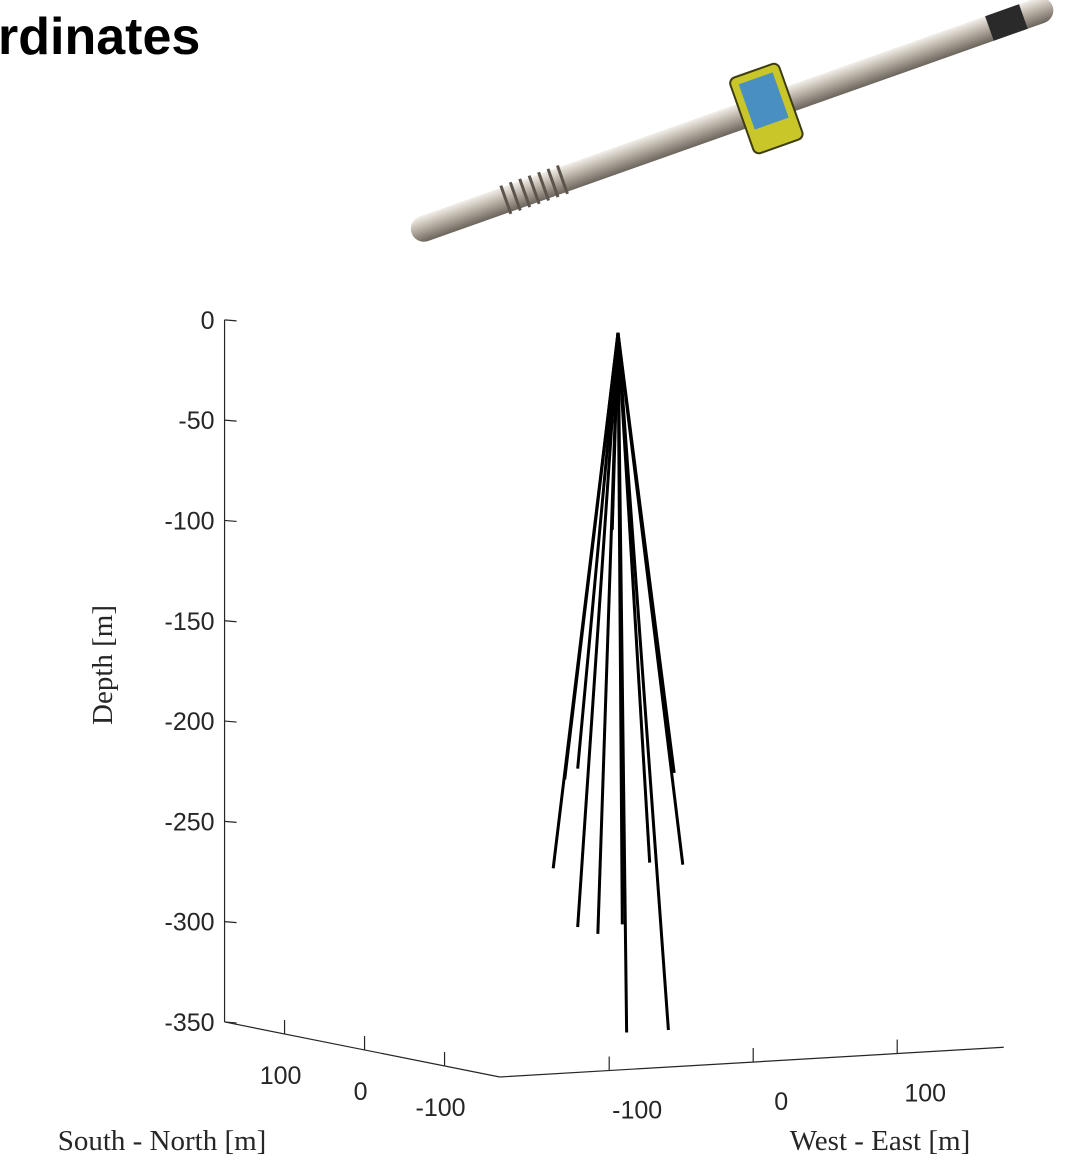  Describe the element at coordinates (190, 521) in the screenshot. I see `z-tick-label: -100` at that location.